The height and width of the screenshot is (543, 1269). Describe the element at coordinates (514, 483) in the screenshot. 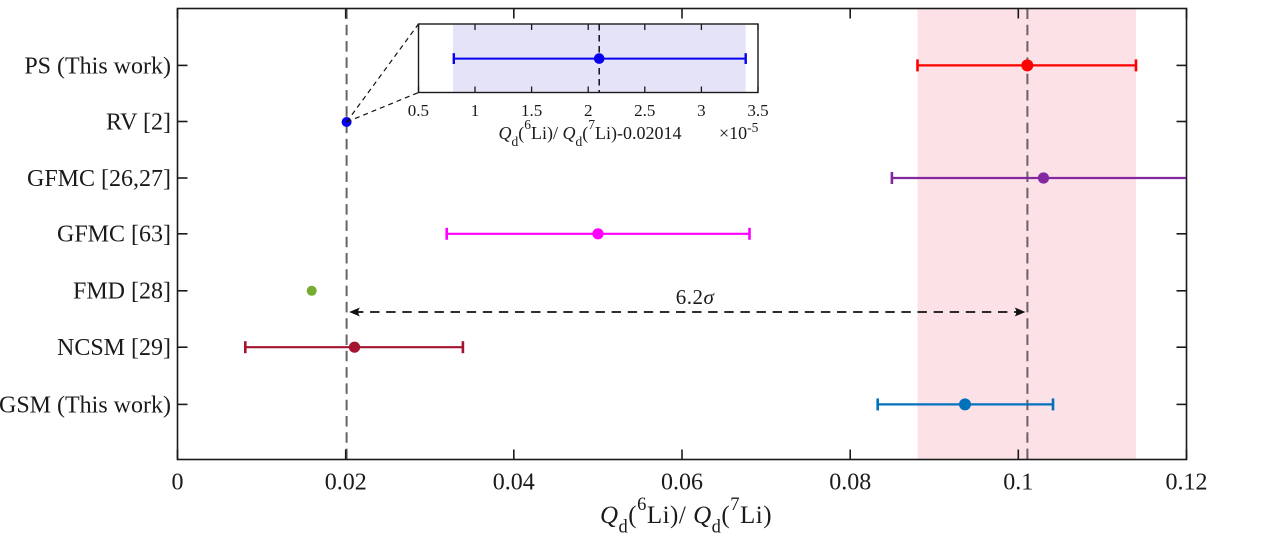

I see `svg-text: 0.04` at that location.